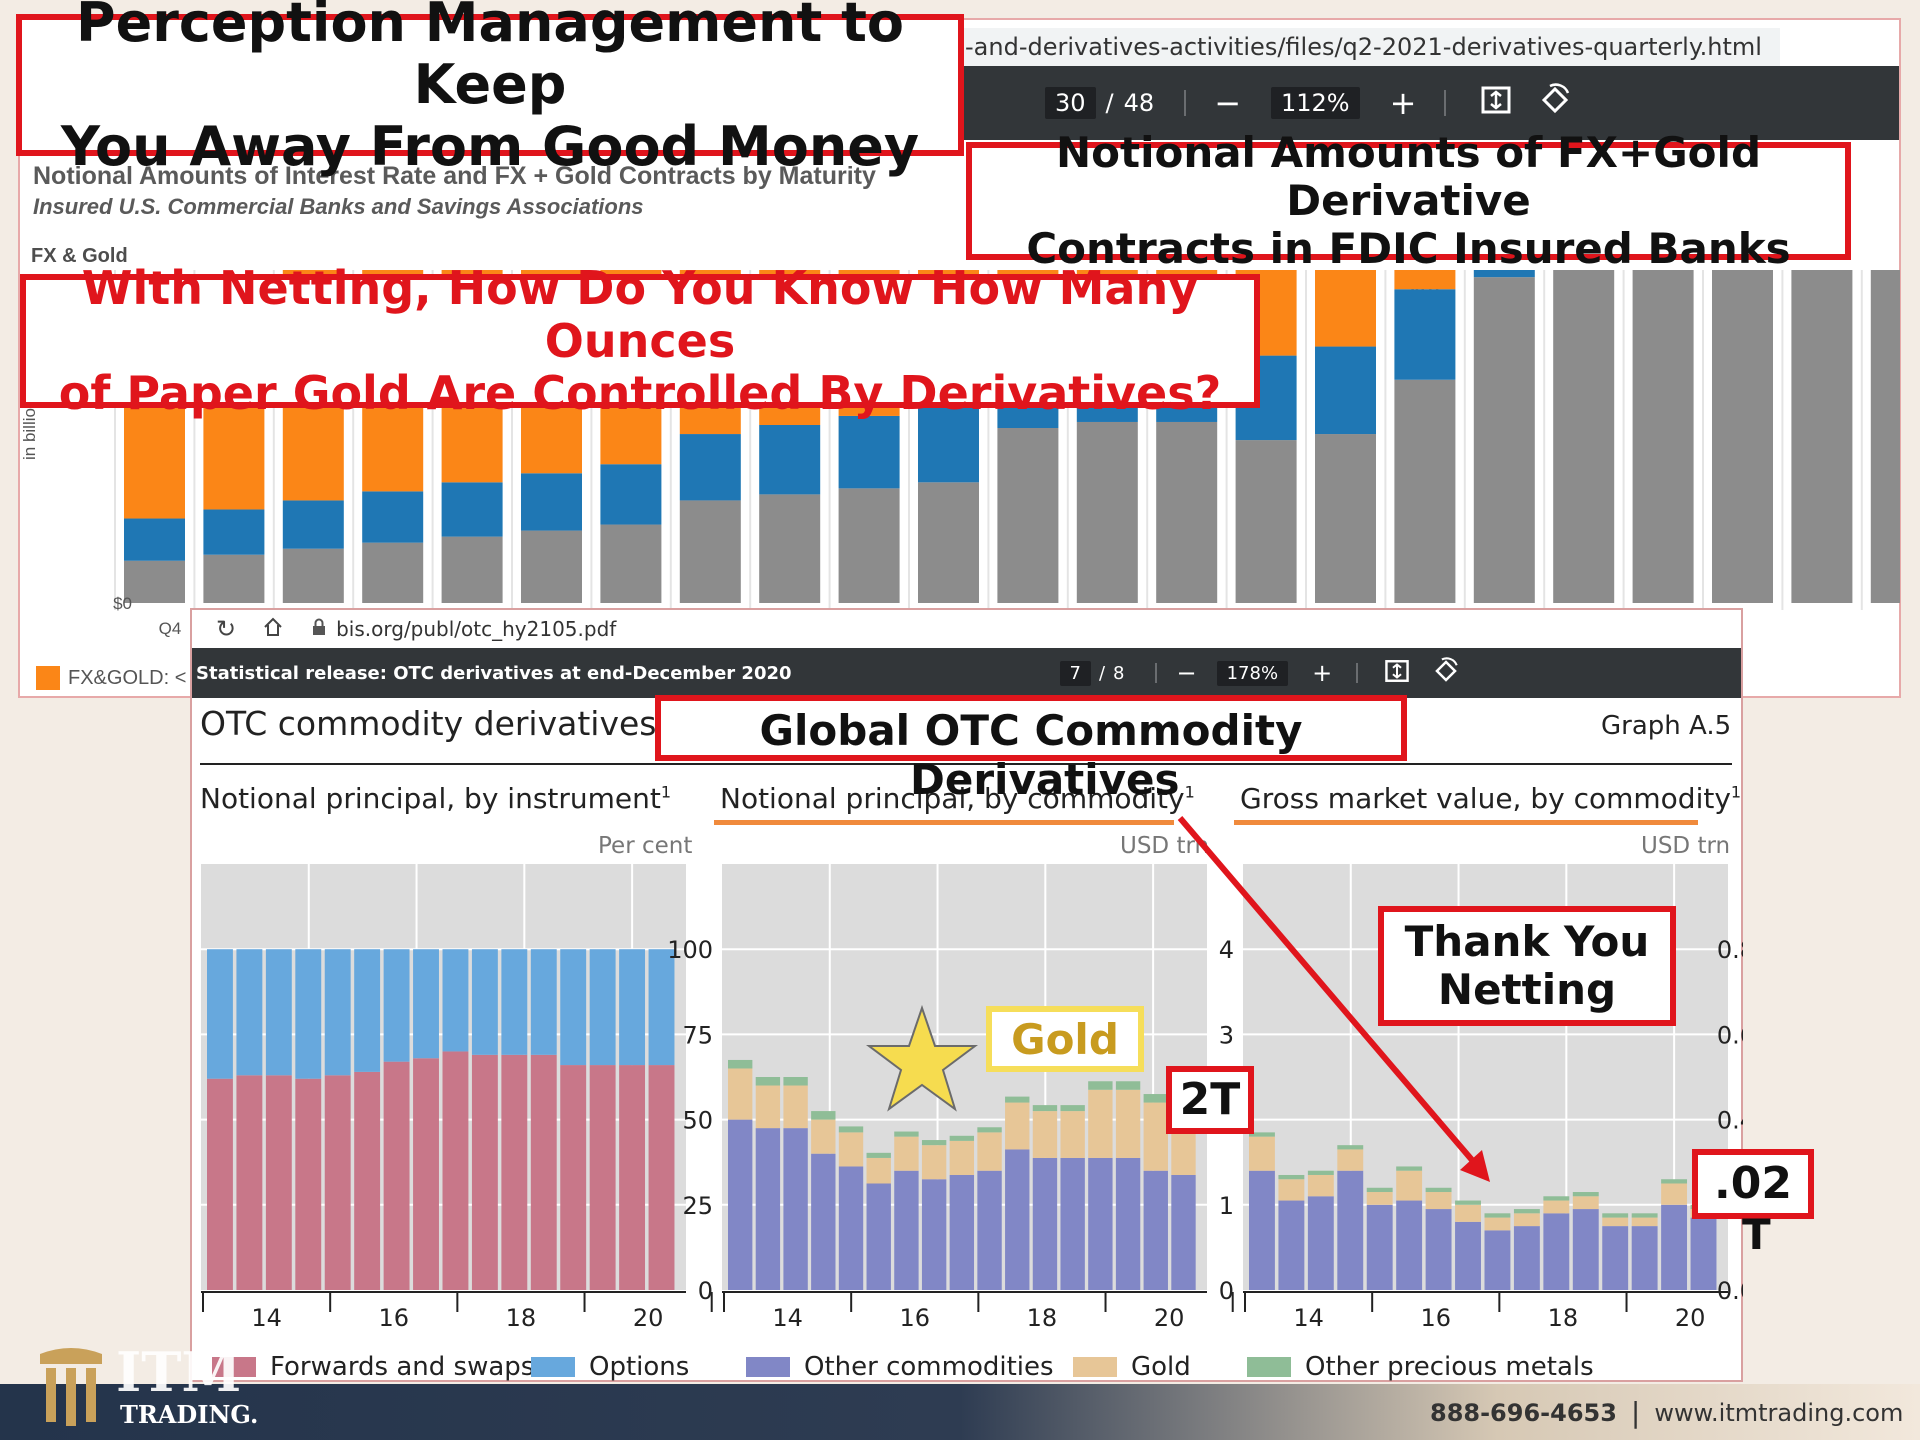 The width and height of the screenshot is (1920, 1440). I want to click on fdic-page-input: 30, so click(1070, 103).